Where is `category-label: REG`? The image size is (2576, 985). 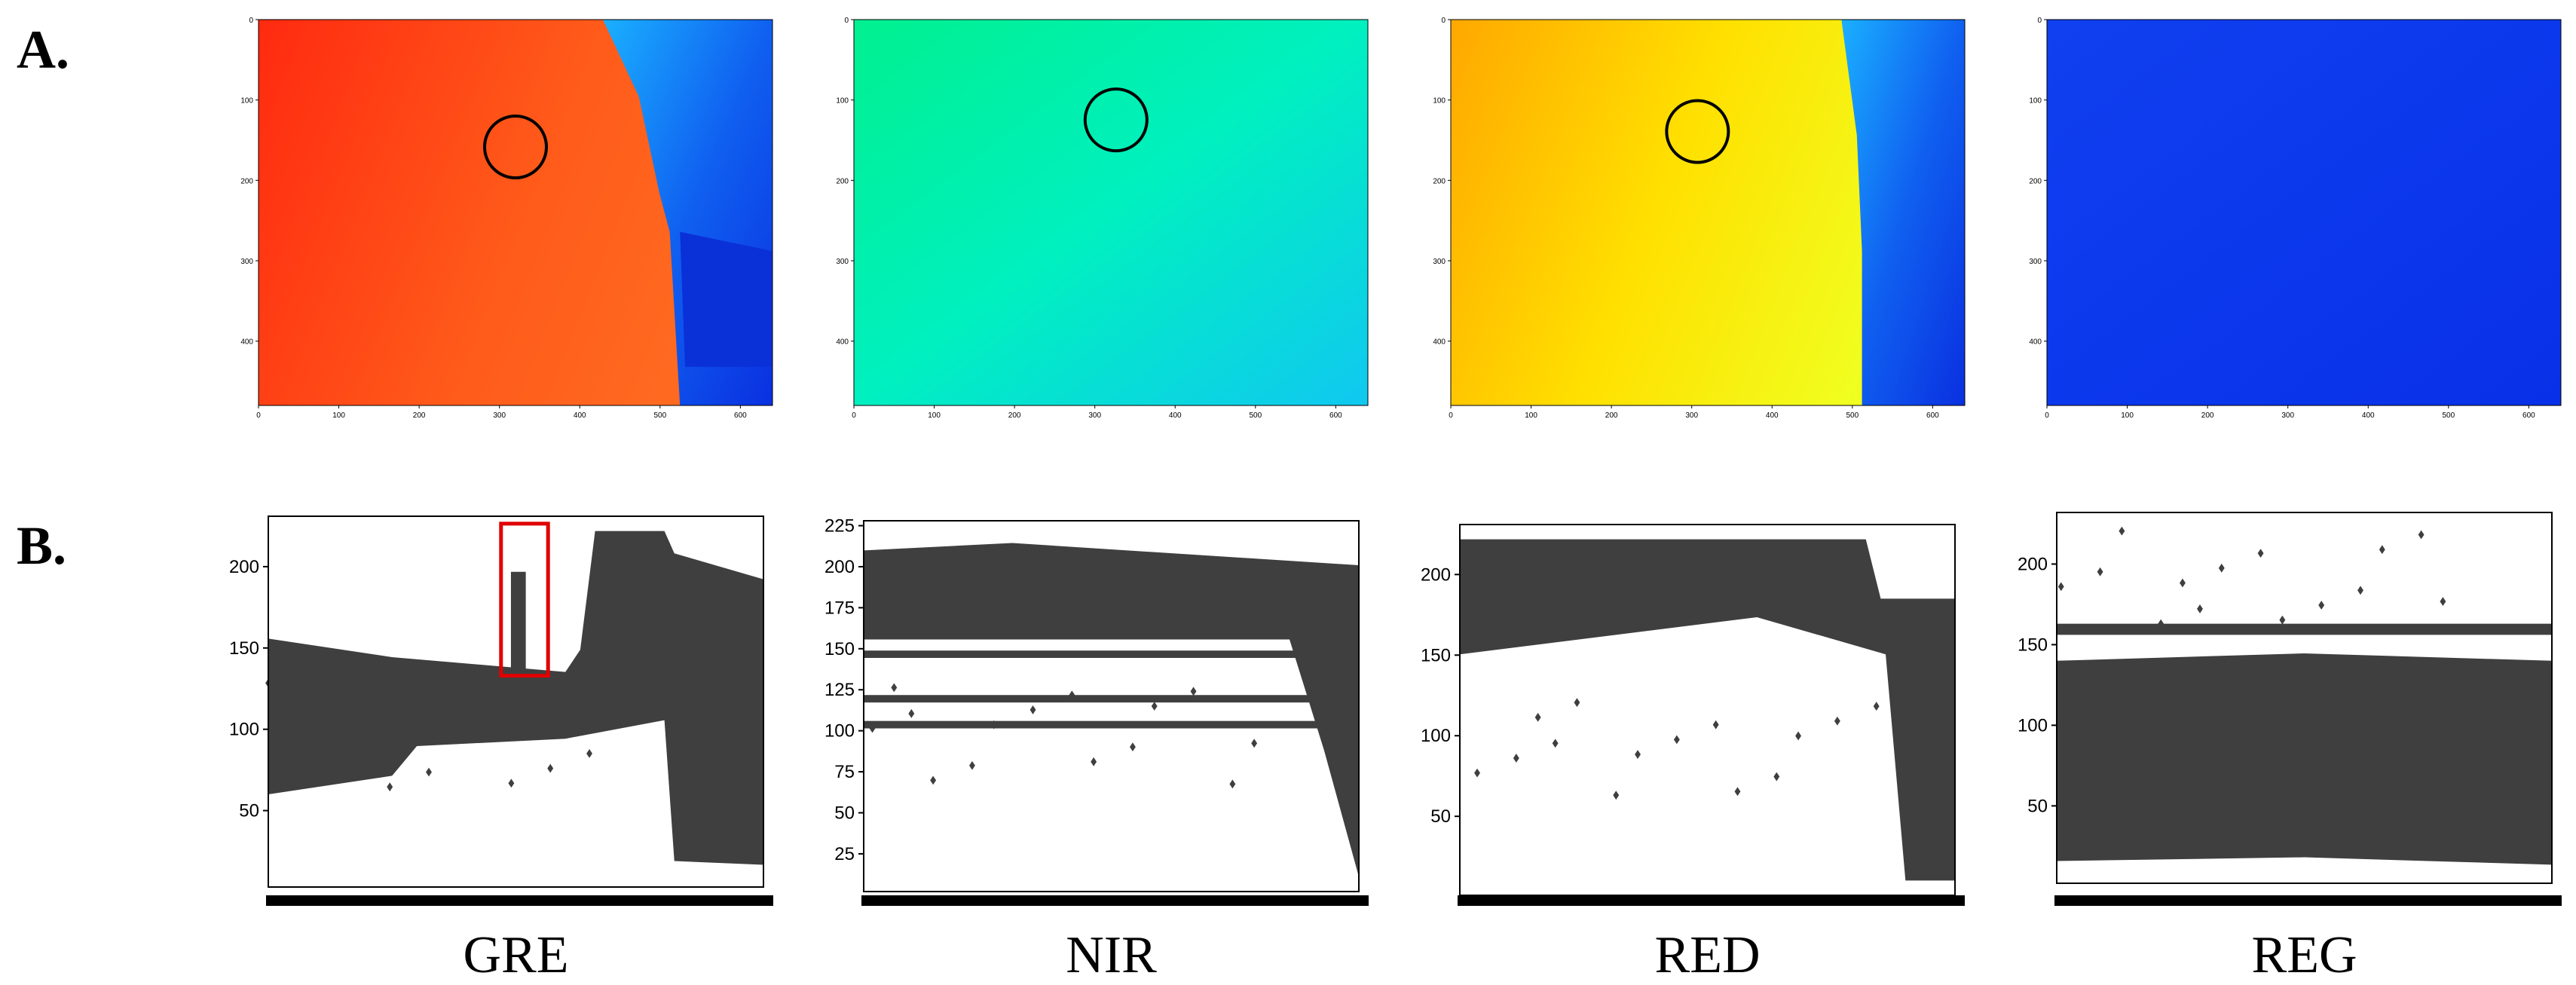 category-label: REG is located at coordinates (2304, 955).